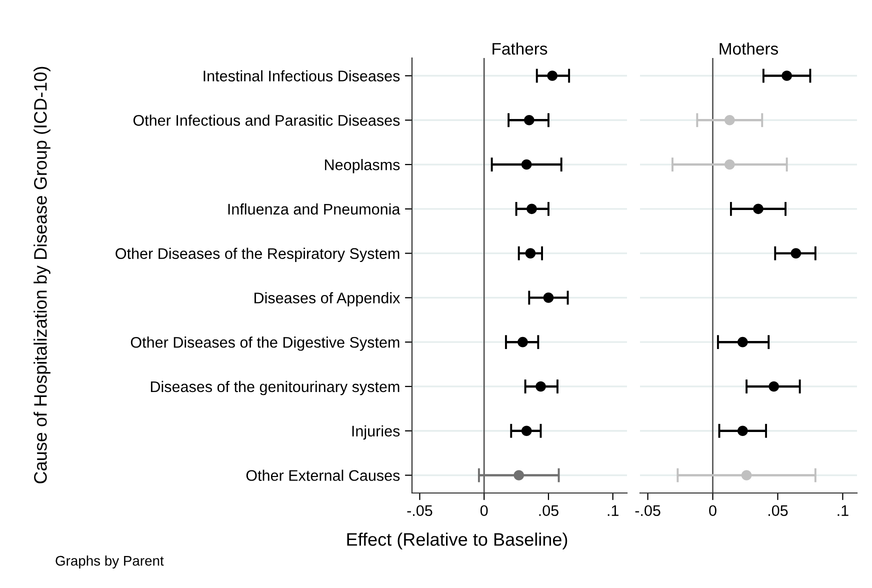  I want to click on y-tick-label: Diseases of Appendix, so click(327, 299).